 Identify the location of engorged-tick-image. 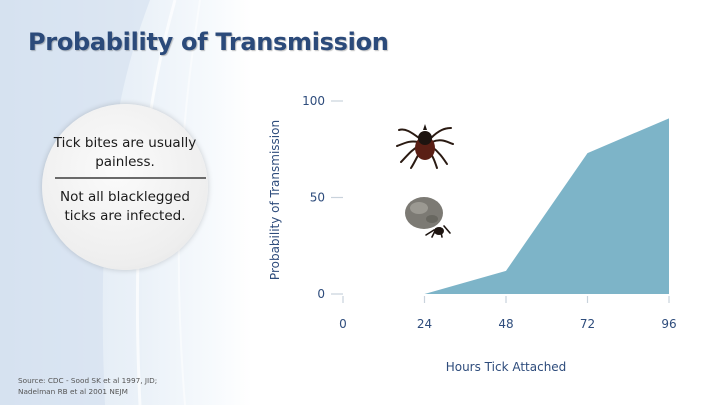
(428, 217).